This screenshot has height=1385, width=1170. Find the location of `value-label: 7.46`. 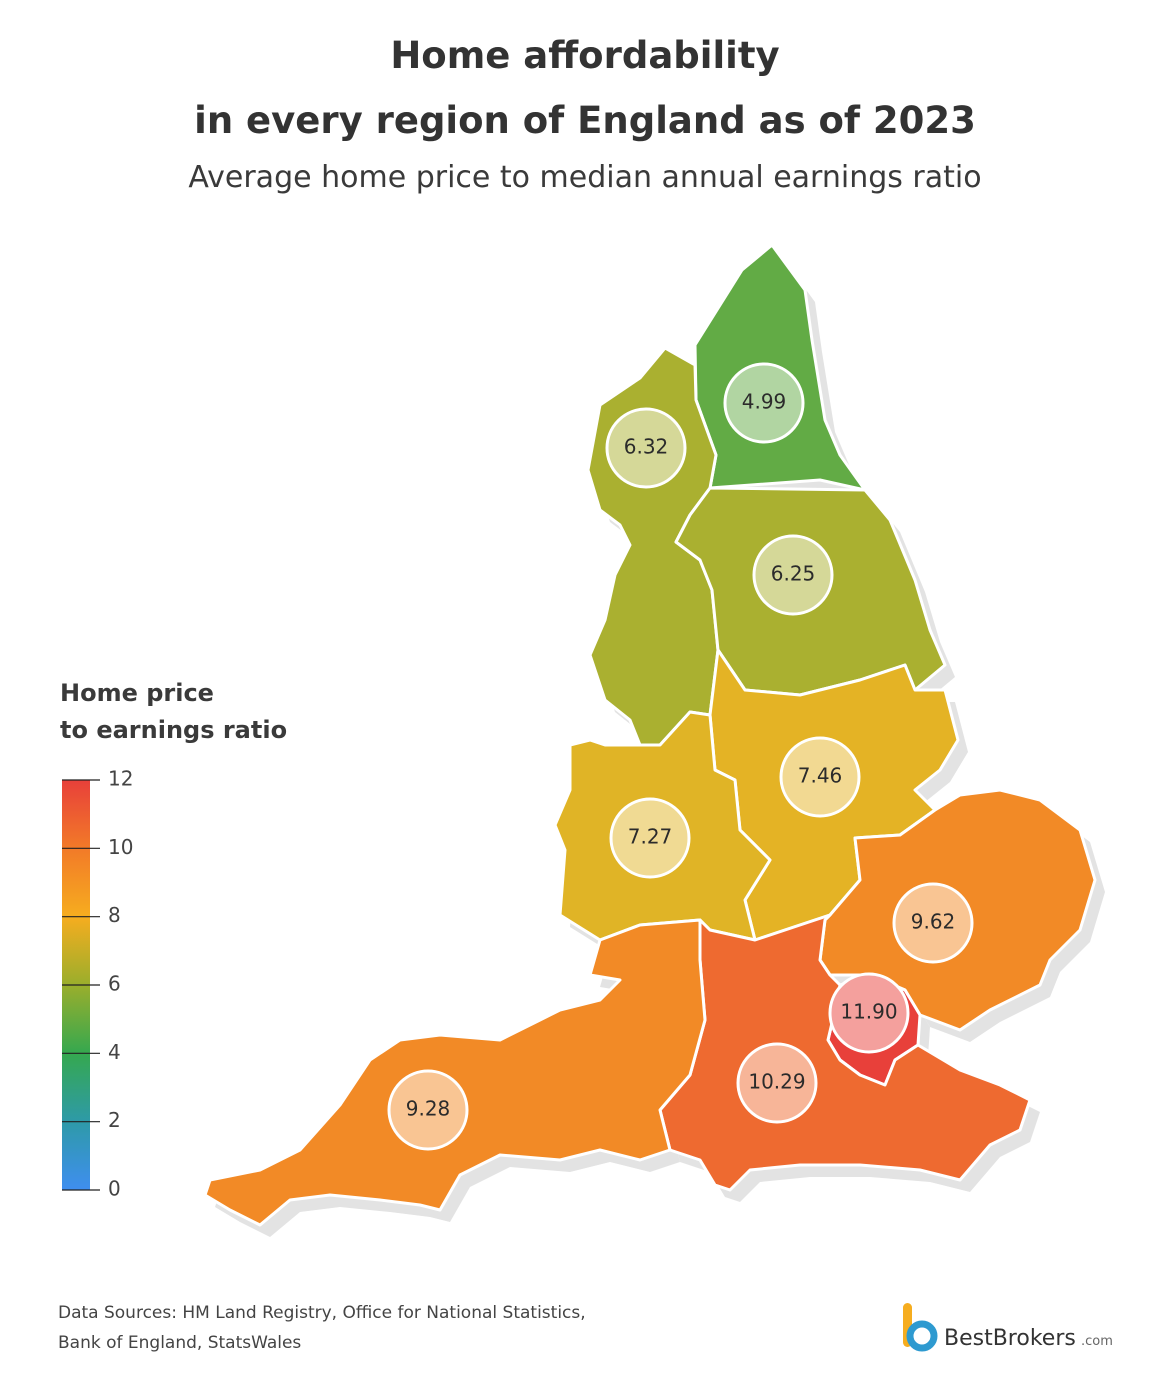

value-label: 7.46 is located at coordinates (820, 776).